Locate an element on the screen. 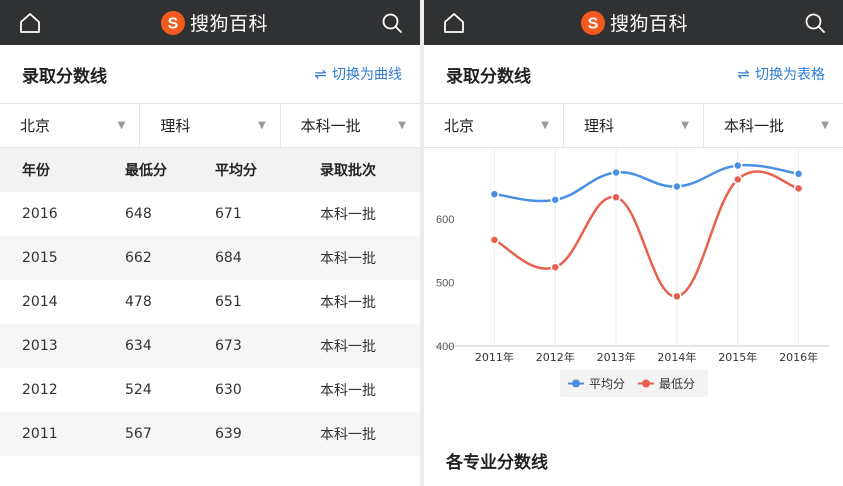 Image resolution: width=843 pixels, height=486 pixels. cell-min: 524 is located at coordinates (138, 390).